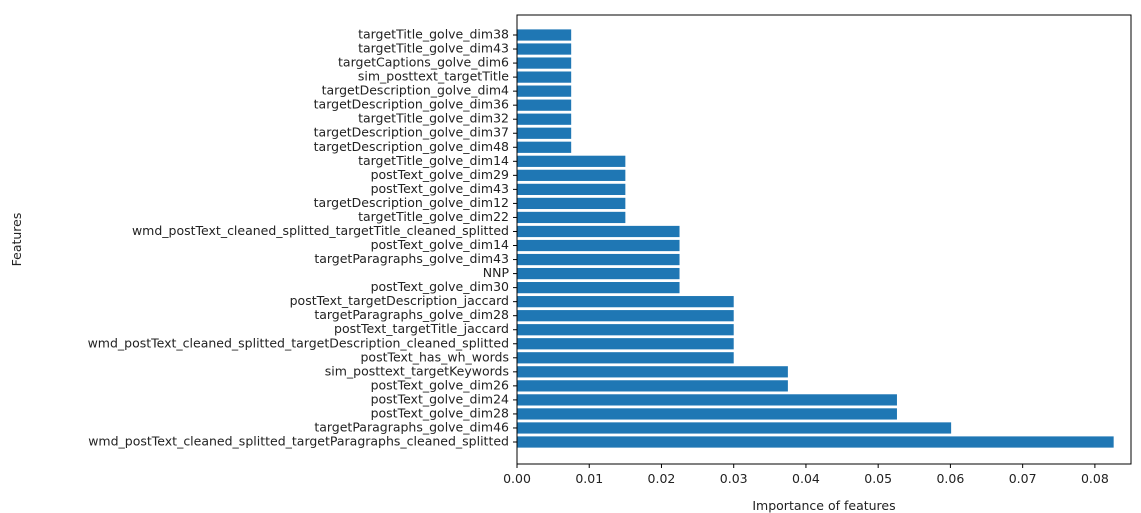  I want to click on y-tick-label: targetDescription_golve_dim12, so click(411, 202).